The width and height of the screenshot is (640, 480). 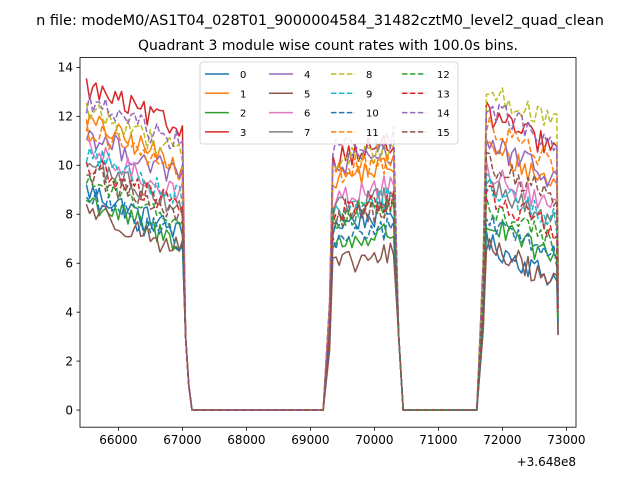 What do you see at coordinates (566, 440) in the screenshot?
I see `x-tick-label: 73000` at bounding box center [566, 440].